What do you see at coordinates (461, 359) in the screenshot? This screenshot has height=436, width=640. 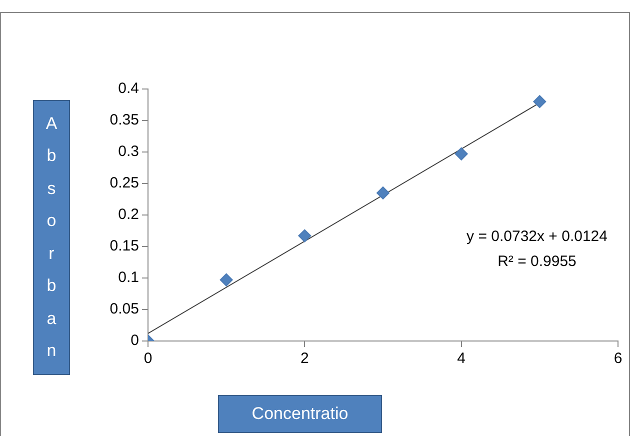 I see `x-tick-label: 4` at bounding box center [461, 359].